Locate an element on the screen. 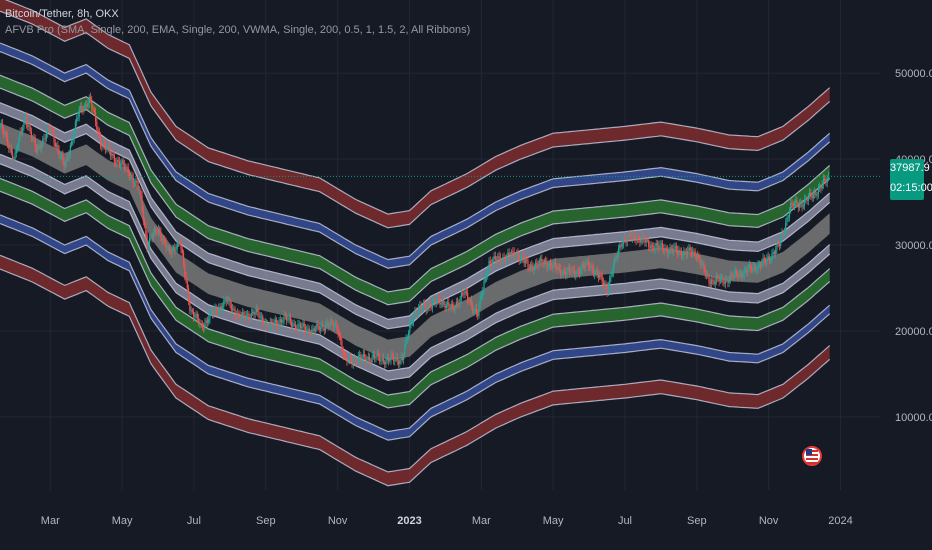 The image size is (932, 550). time-axis: Mar May Jul Sep Nov 2023 Mar May Jul Sep Nov 2024 is located at coordinates (447, 521).